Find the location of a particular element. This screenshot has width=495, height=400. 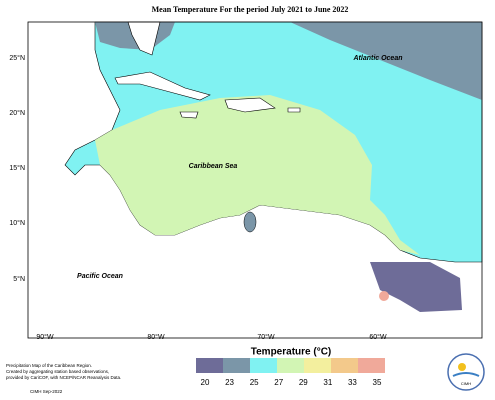

lake-maracaibo is located at coordinates (250, 222).